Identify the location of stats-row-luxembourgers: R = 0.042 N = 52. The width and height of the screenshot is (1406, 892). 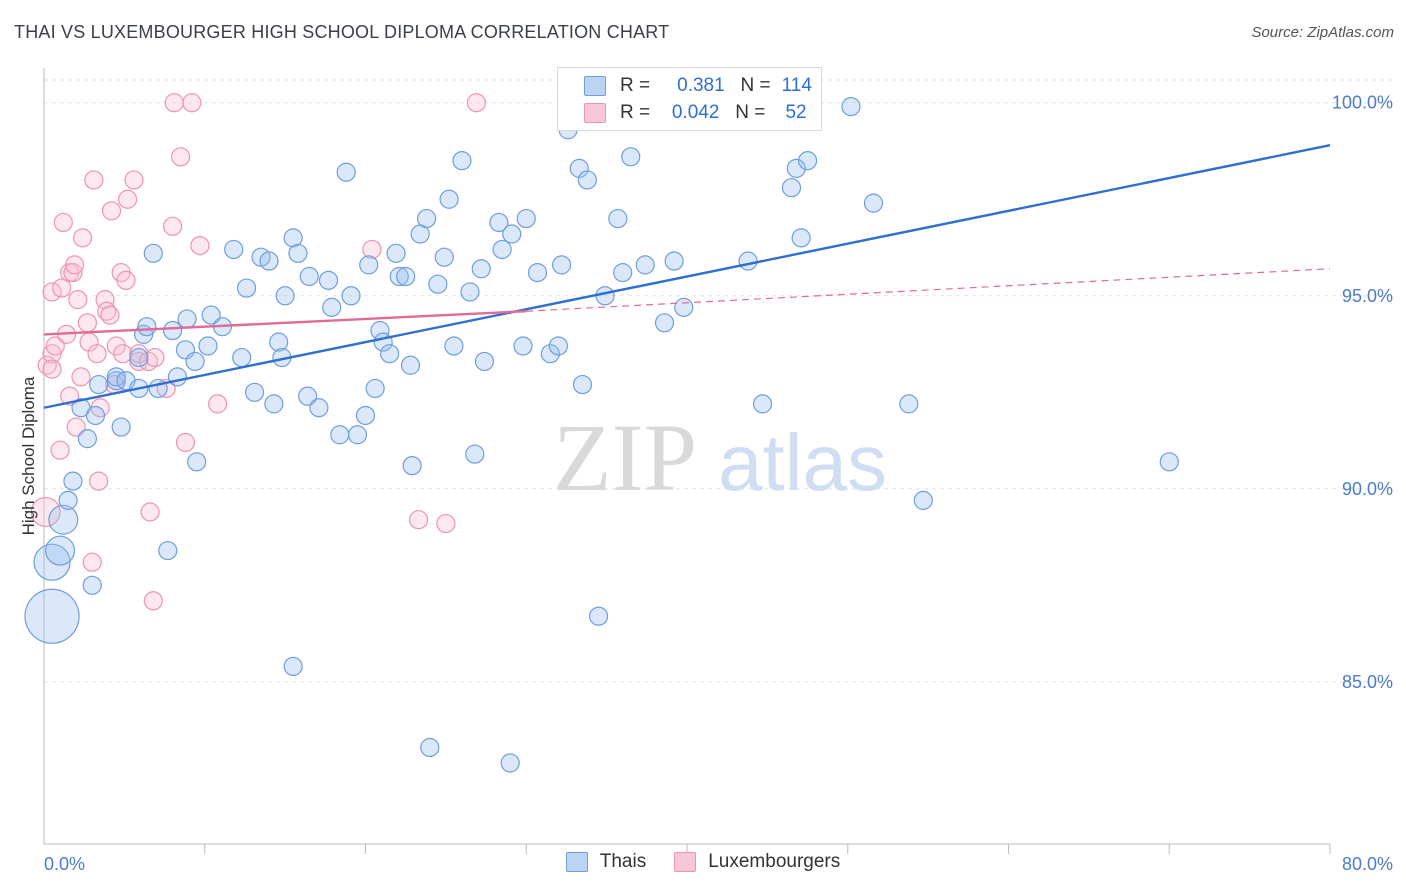
(695, 113).